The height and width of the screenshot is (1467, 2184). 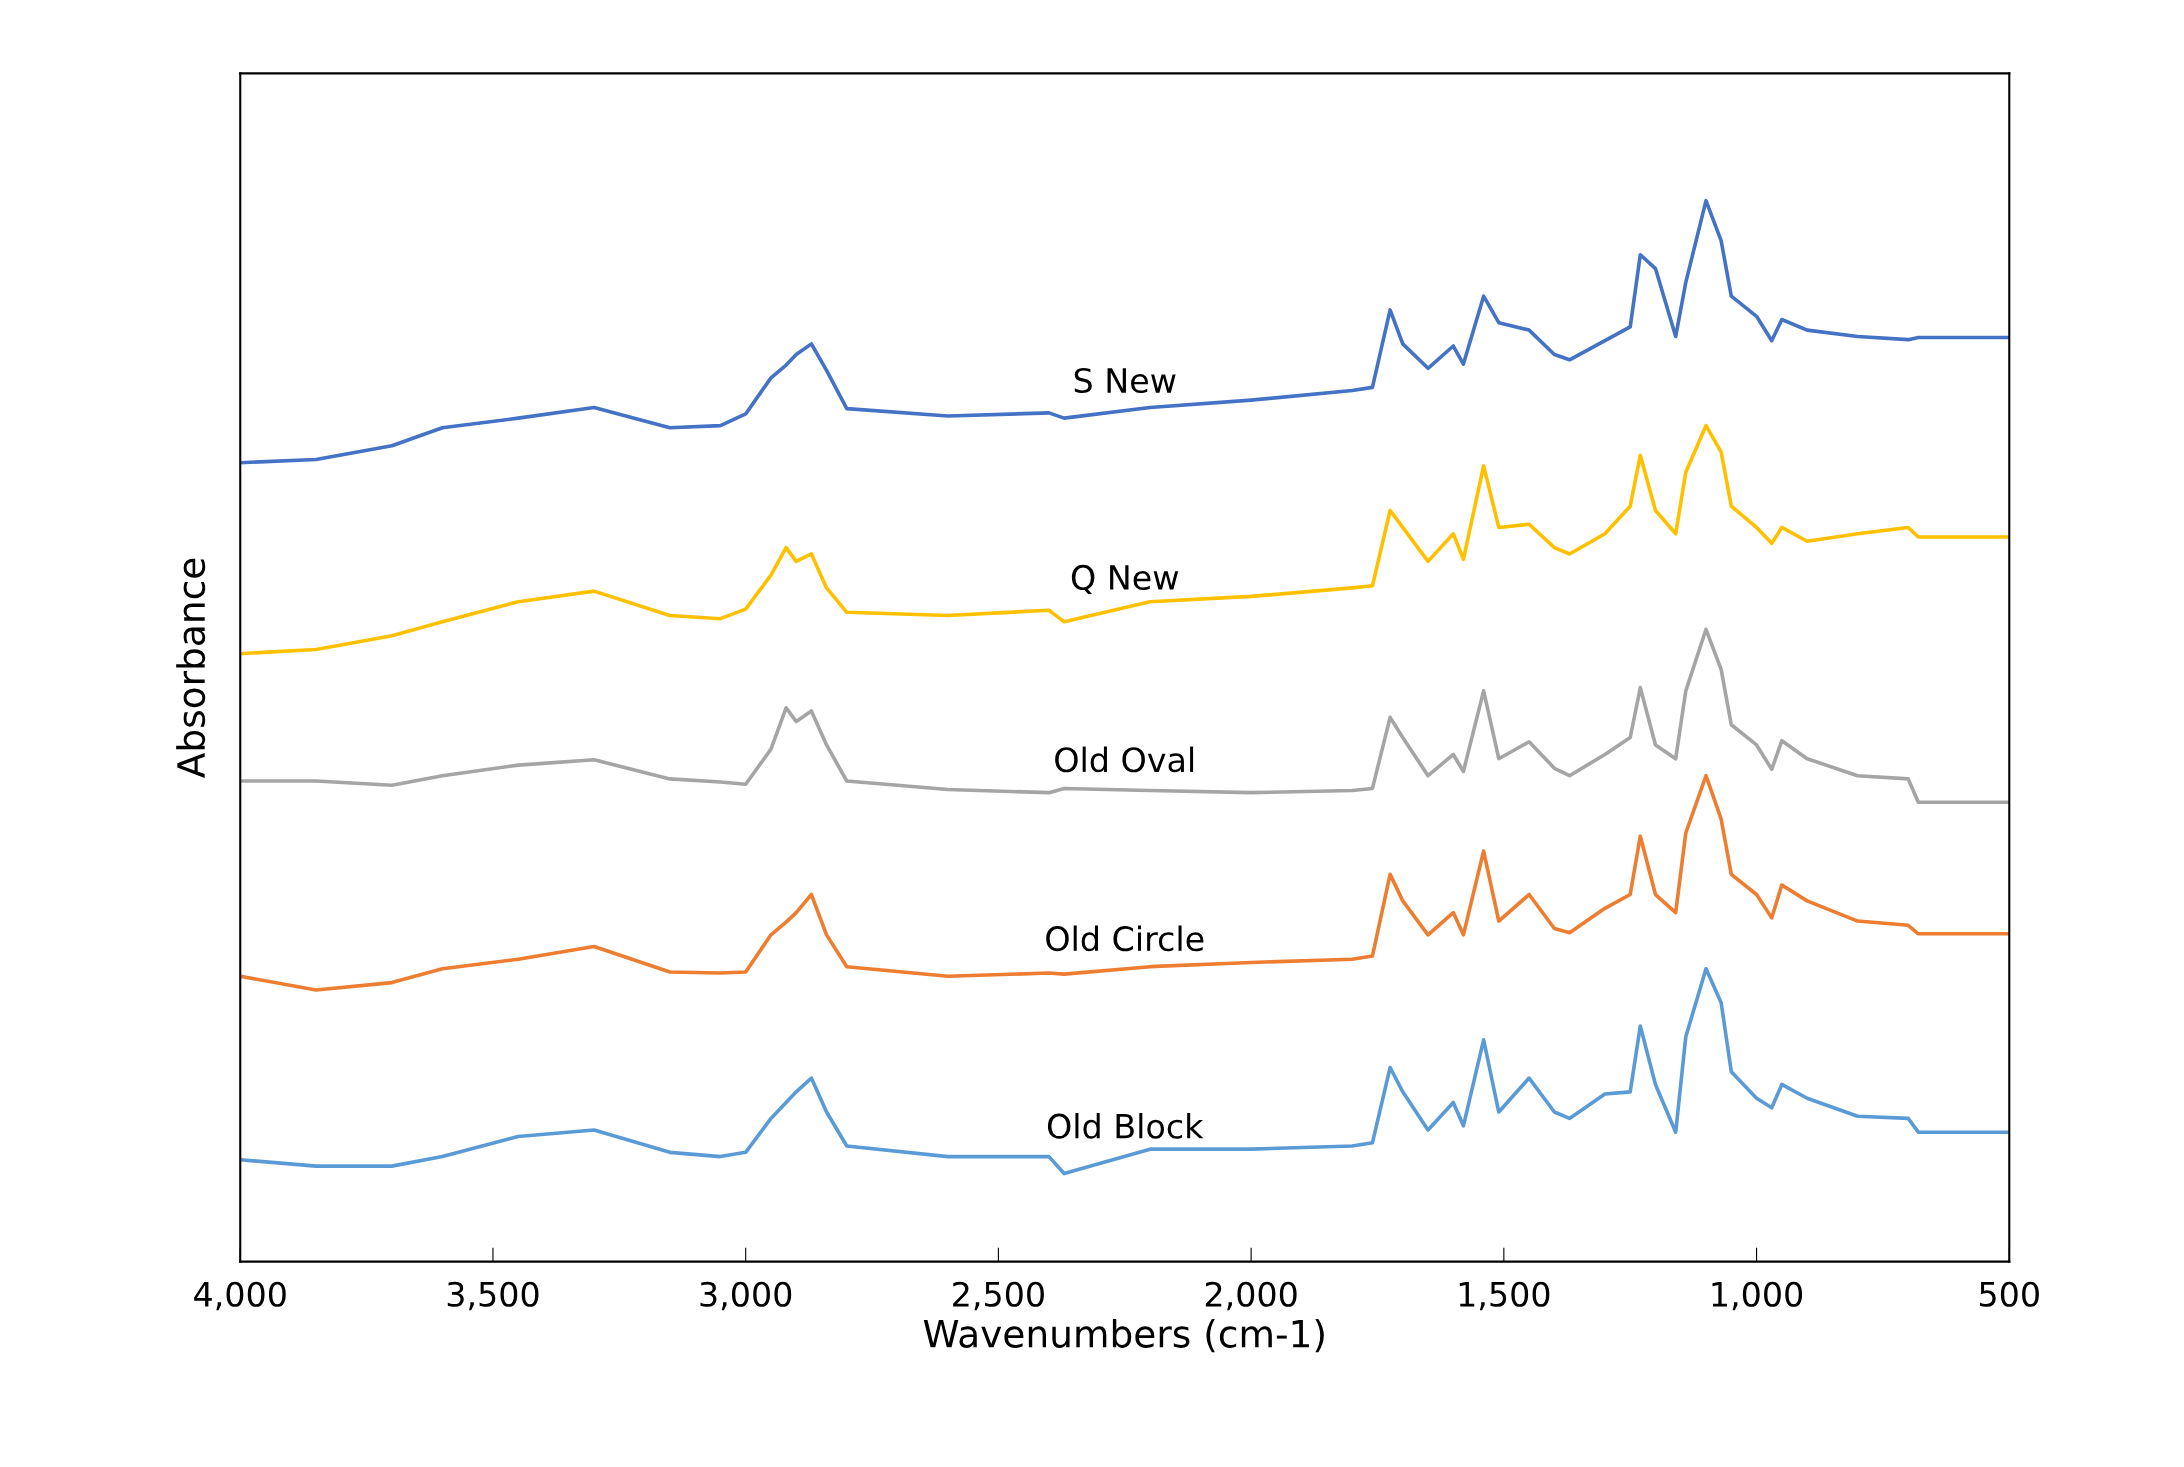 What do you see at coordinates (1757, 1296) in the screenshot?
I see `x-tick-label: 1,000` at bounding box center [1757, 1296].